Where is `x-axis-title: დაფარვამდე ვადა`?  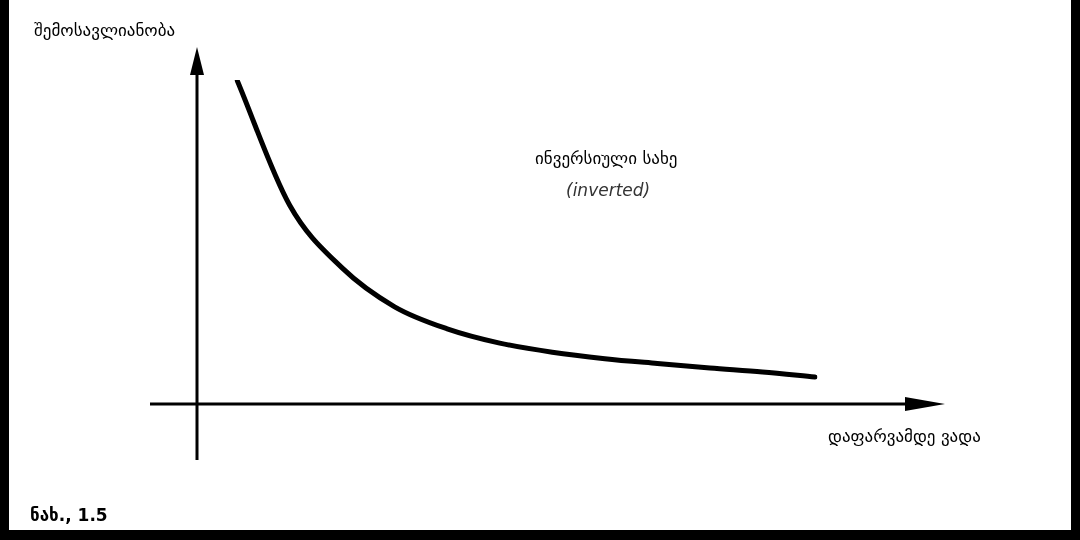 x-axis-title: დაფარვამდე ვადა is located at coordinates (904, 436).